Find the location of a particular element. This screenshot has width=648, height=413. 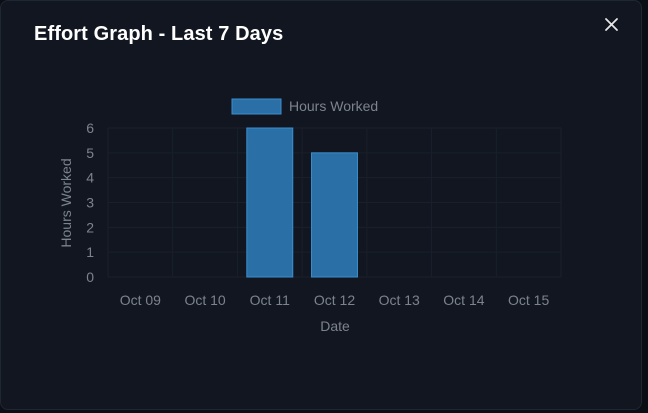

x-tick-label: Oct 15 is located at coordinates (528, 300).